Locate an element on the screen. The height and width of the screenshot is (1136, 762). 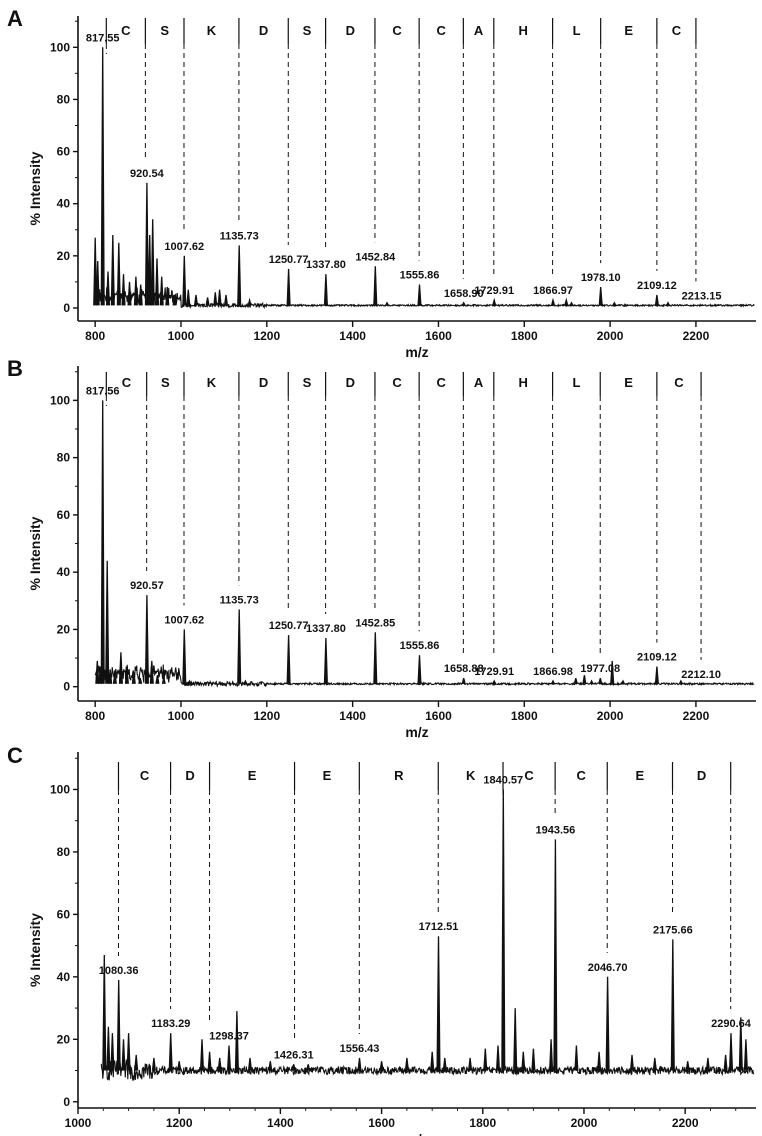
panel-letter: B is located at coordinates (15, 368).